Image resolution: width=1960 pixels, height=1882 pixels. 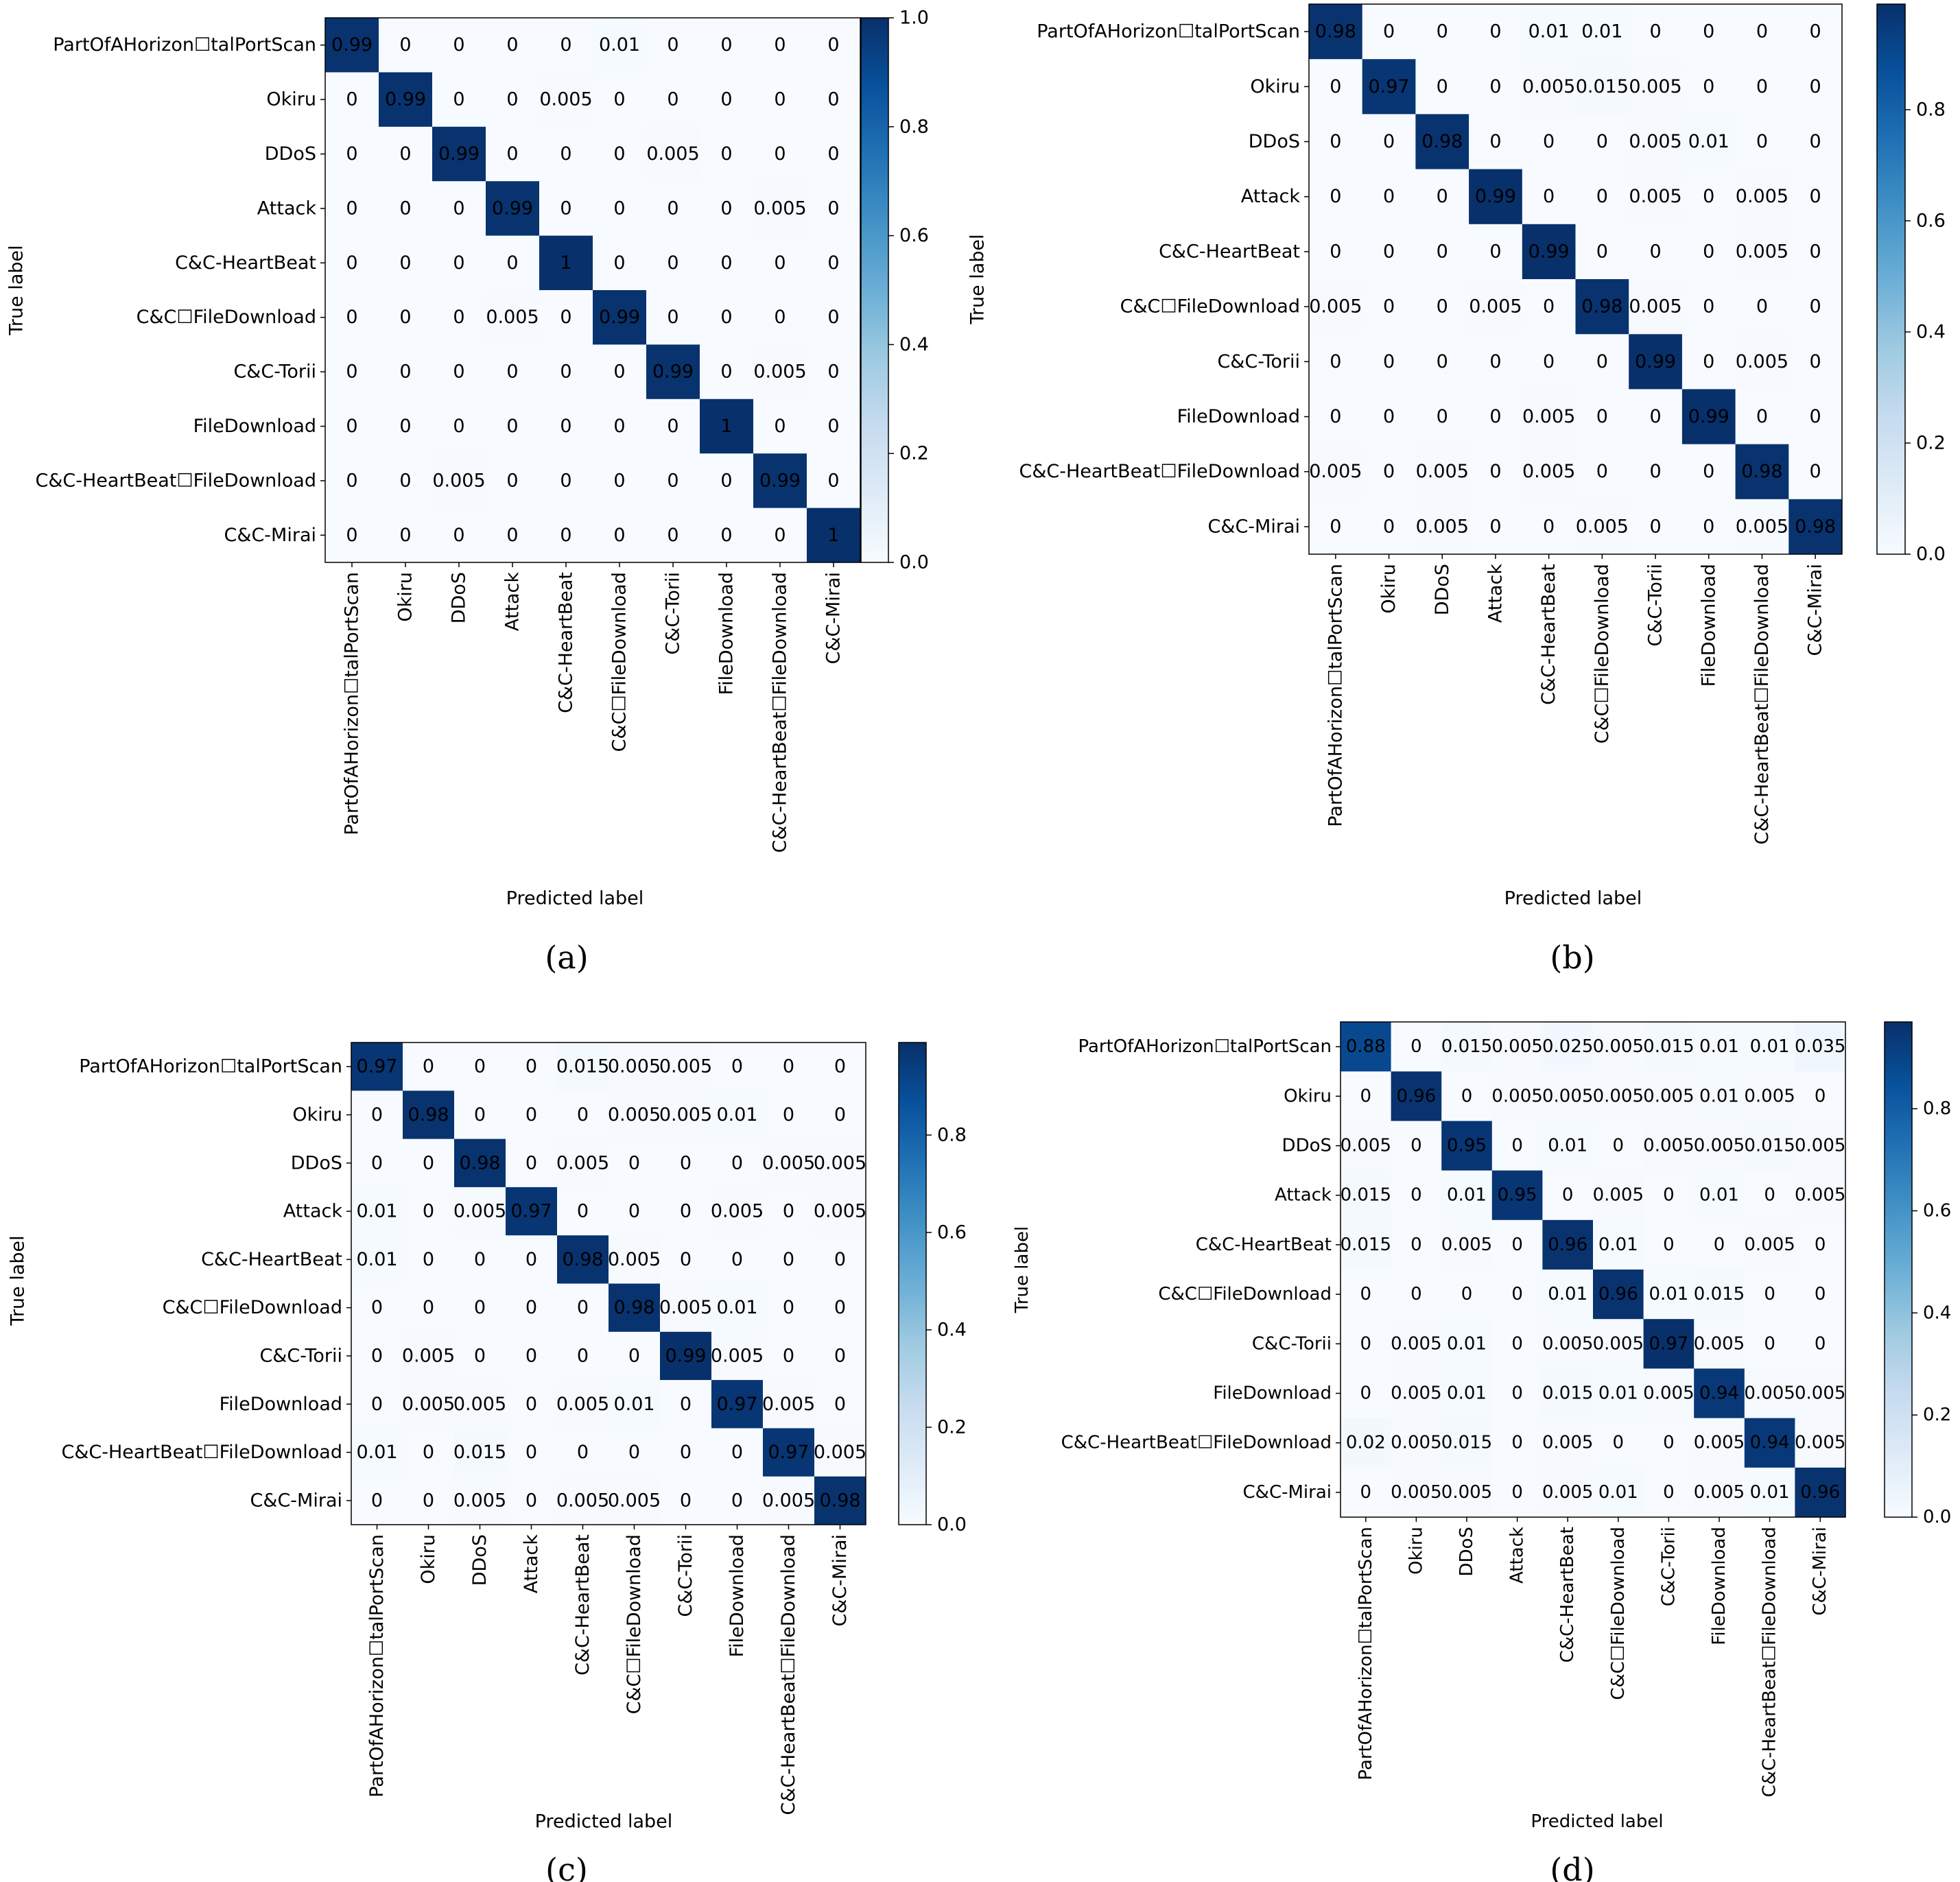 I want to click on cell-value-label: 0.99, so click(x=1495, y=196).